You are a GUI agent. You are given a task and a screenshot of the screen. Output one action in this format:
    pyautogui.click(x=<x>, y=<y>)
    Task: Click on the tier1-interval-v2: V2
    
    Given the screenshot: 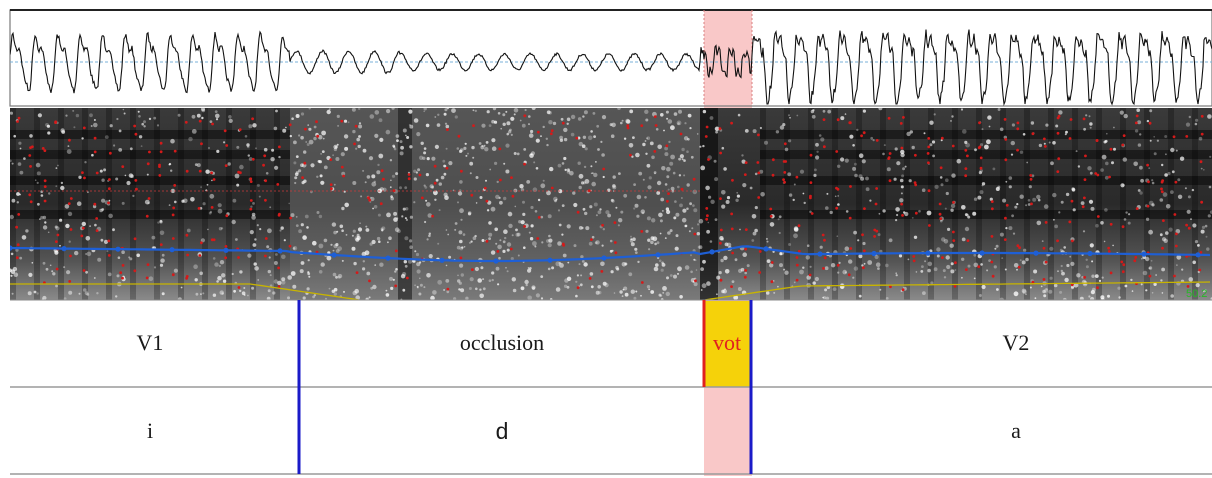 What is the action you would take?
    pyautogui.click(x=1016, y=342)
    